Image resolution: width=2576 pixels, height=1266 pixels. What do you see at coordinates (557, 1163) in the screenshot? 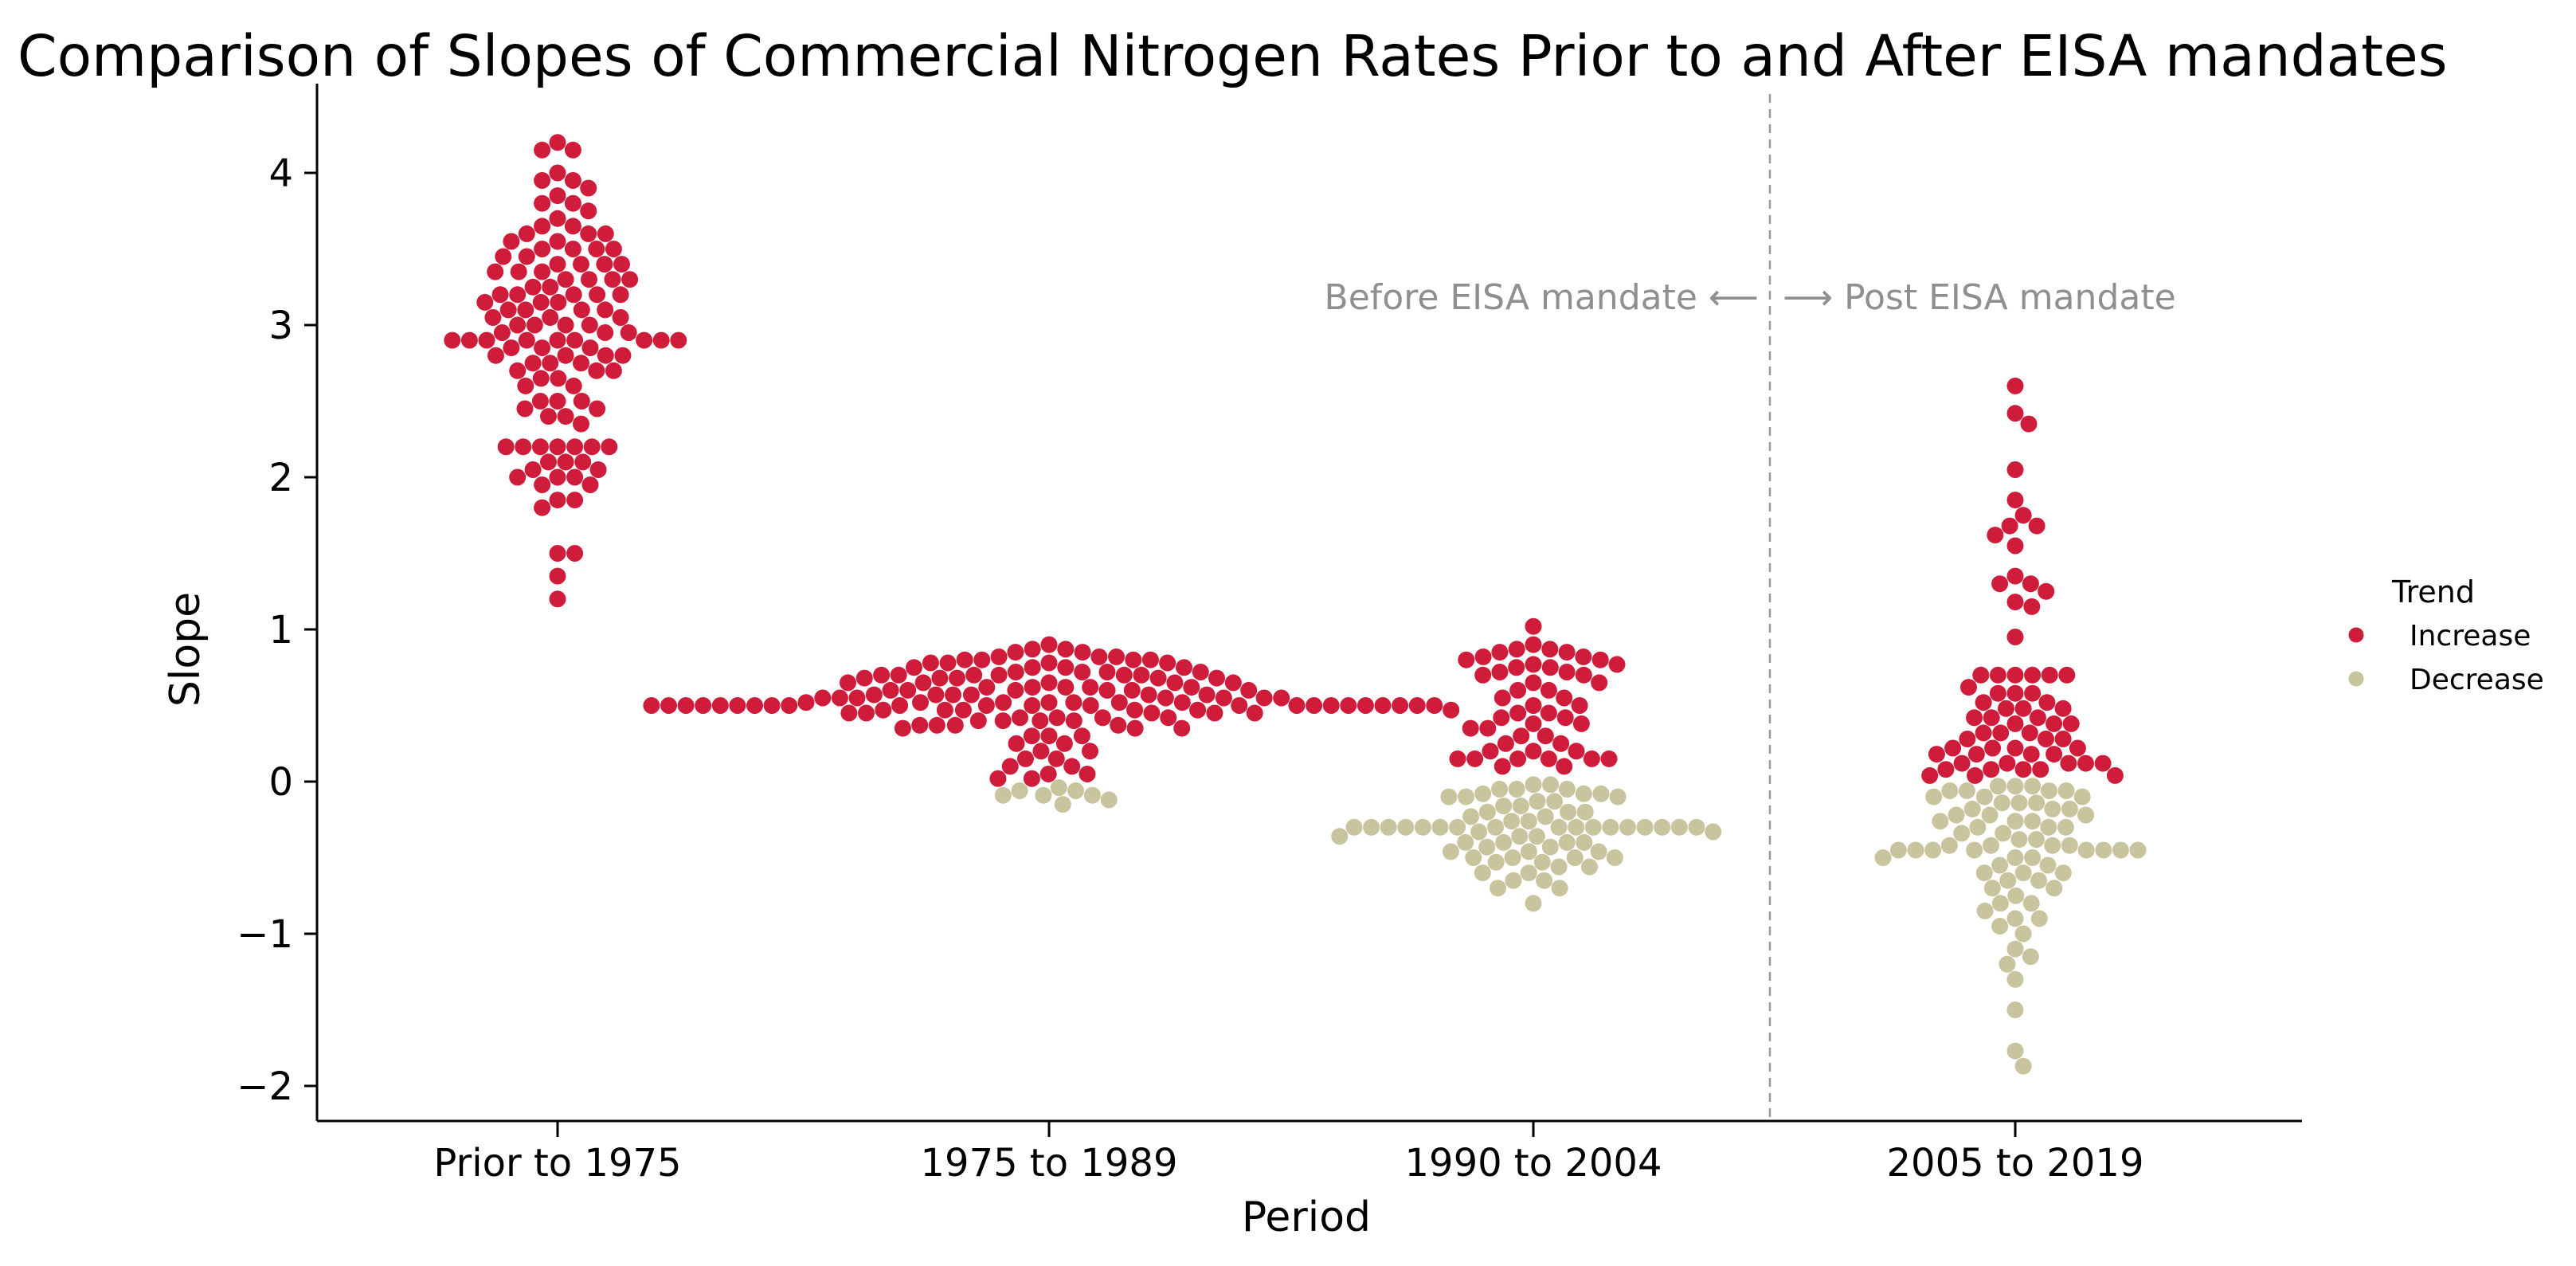
I see `x-tick-label-1: Prior to 1975` at bounding box center [557, 1163].